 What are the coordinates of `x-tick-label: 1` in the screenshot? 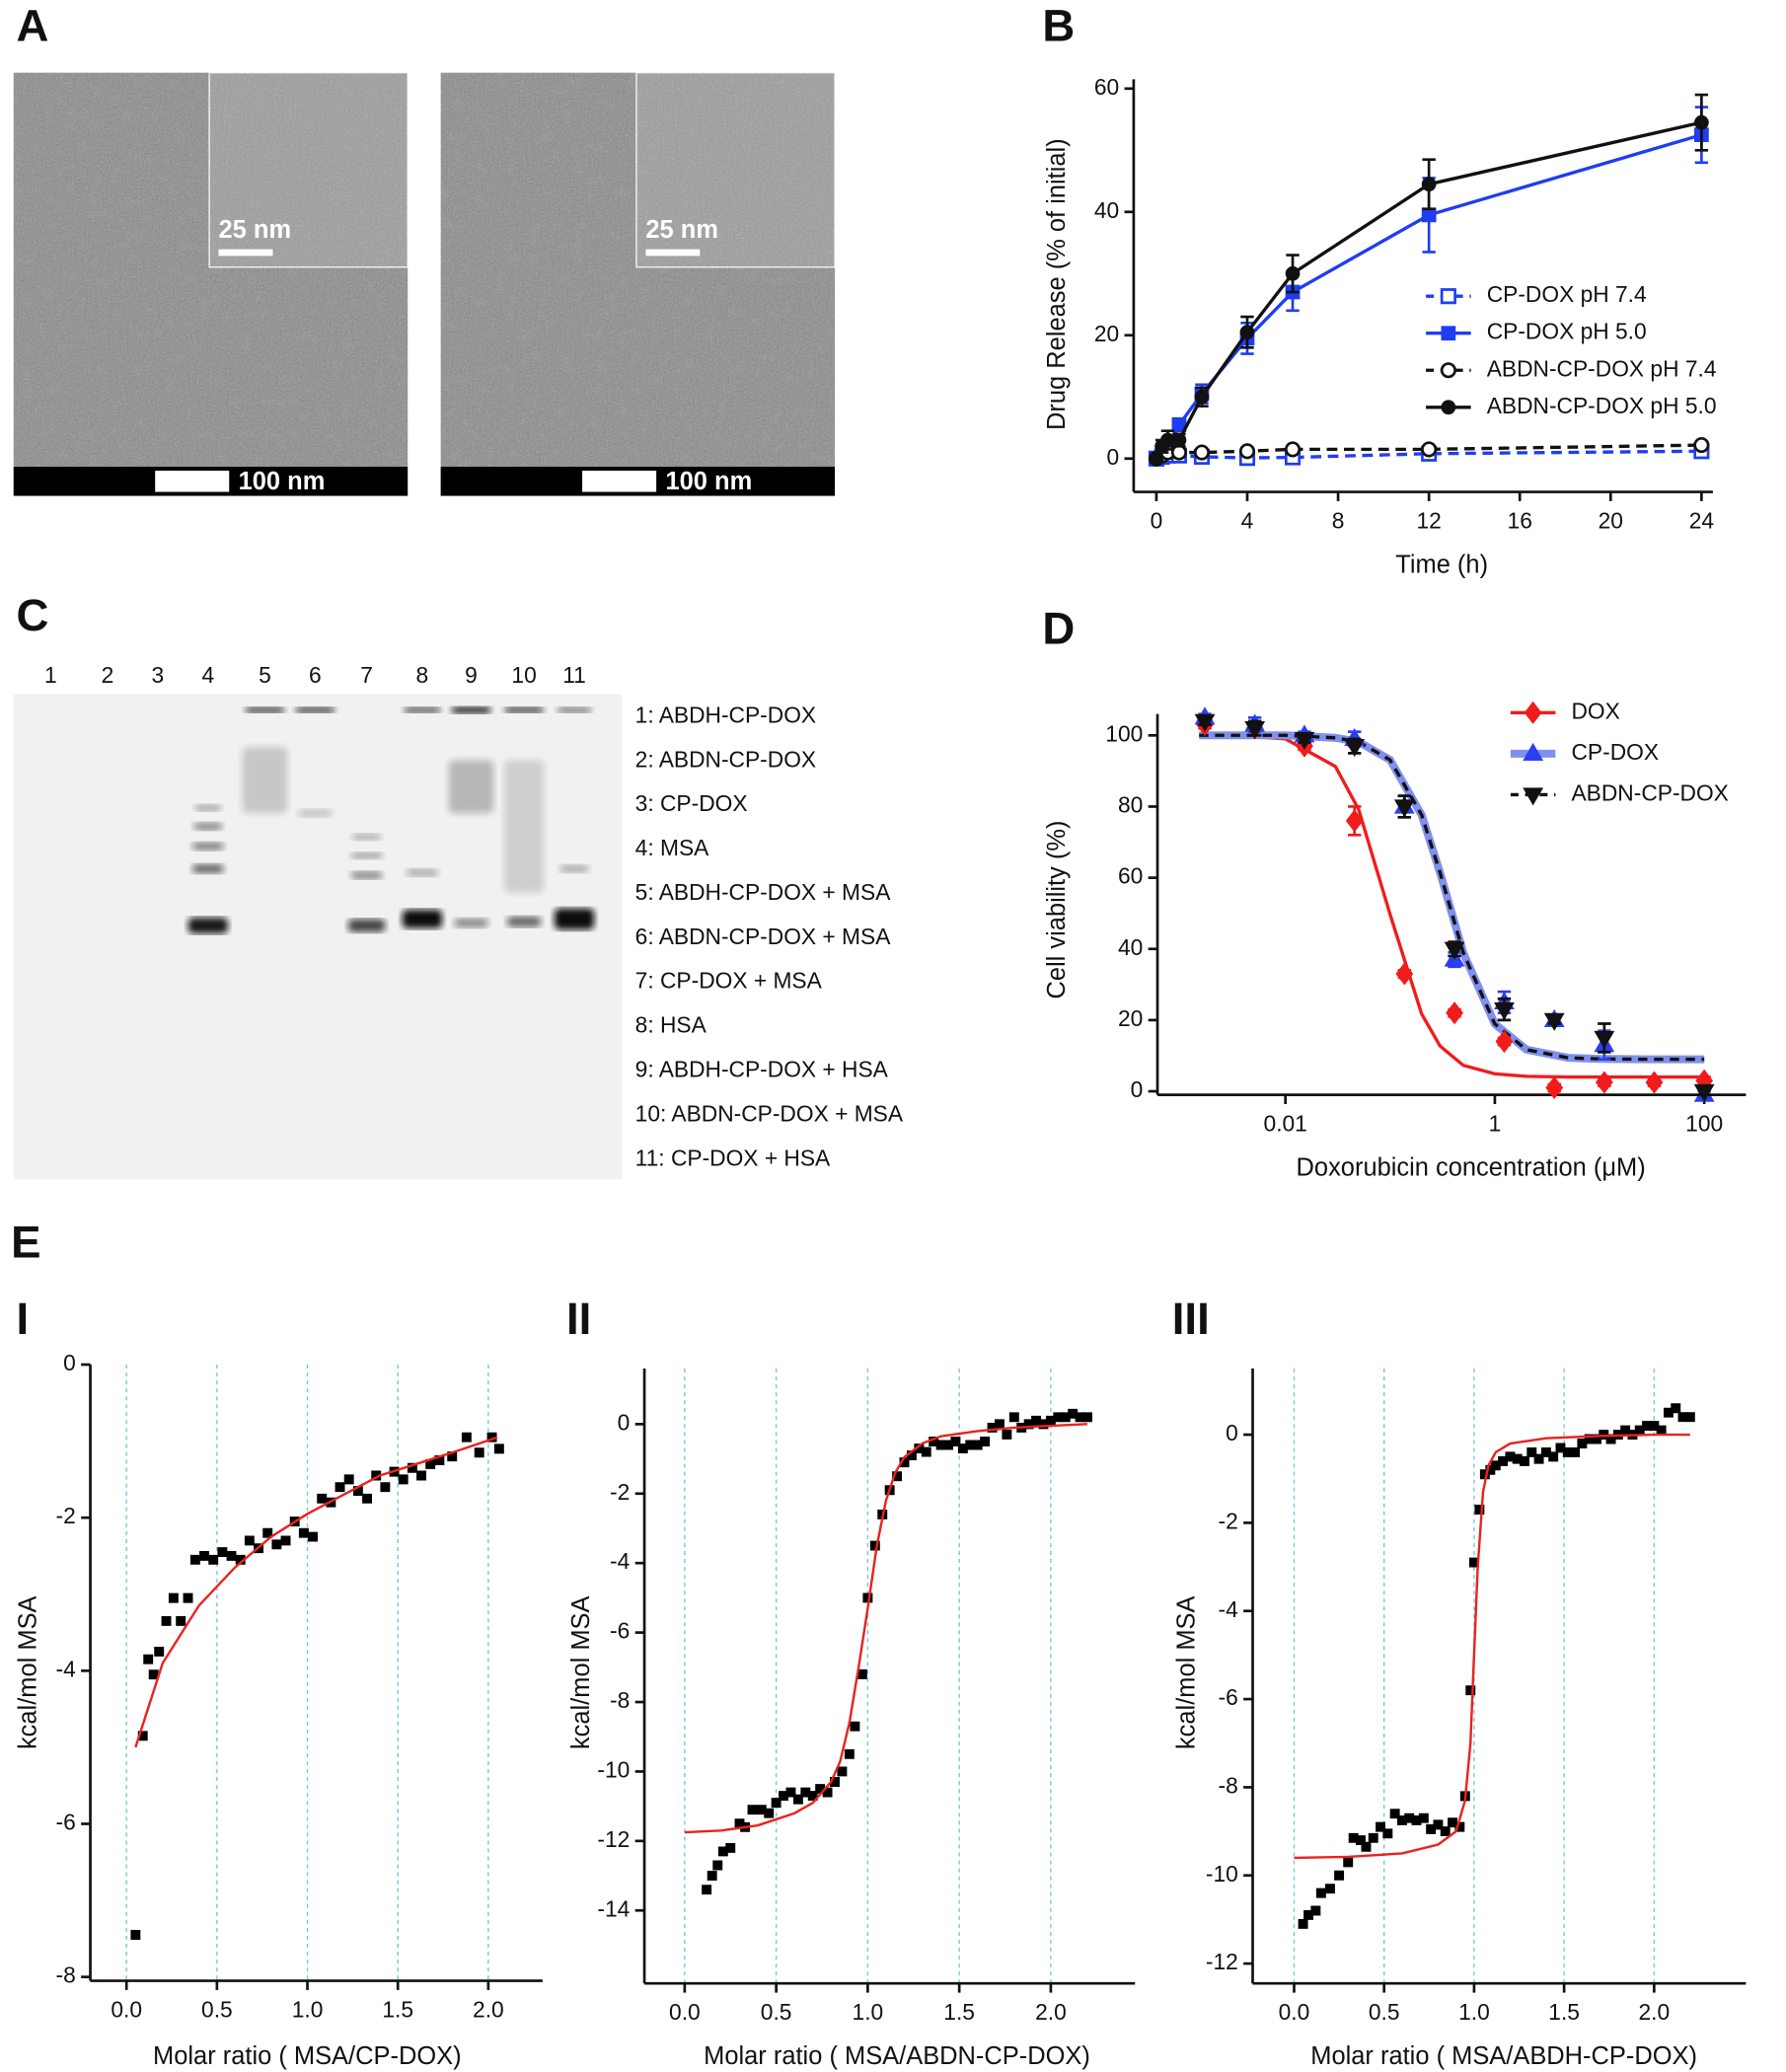 It's located at (1495, 1123).